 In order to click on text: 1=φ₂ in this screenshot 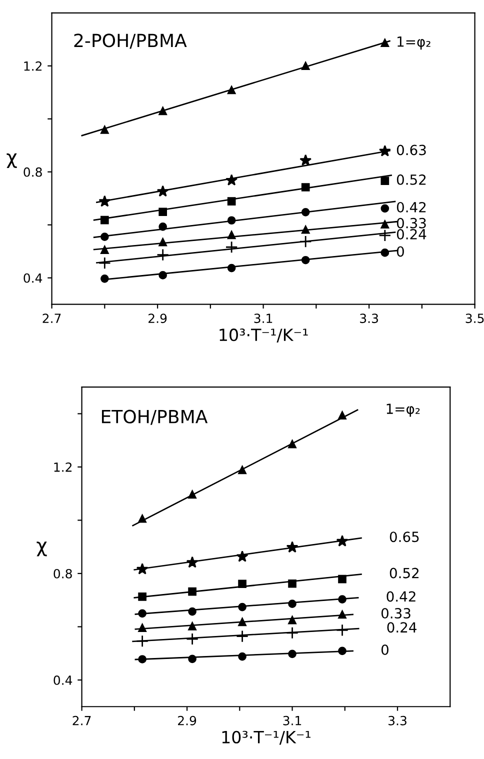, I will do `click(403, 410)`.